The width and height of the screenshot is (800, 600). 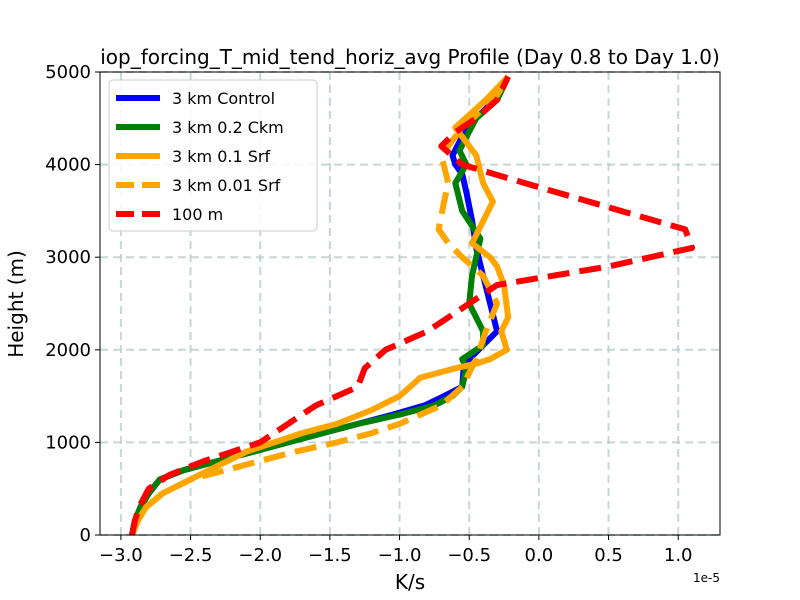 What do you see at coordinates (469, 555) in the screenshot?
I see `x-tick-label: −0.5` at bounding box center [469, 555].